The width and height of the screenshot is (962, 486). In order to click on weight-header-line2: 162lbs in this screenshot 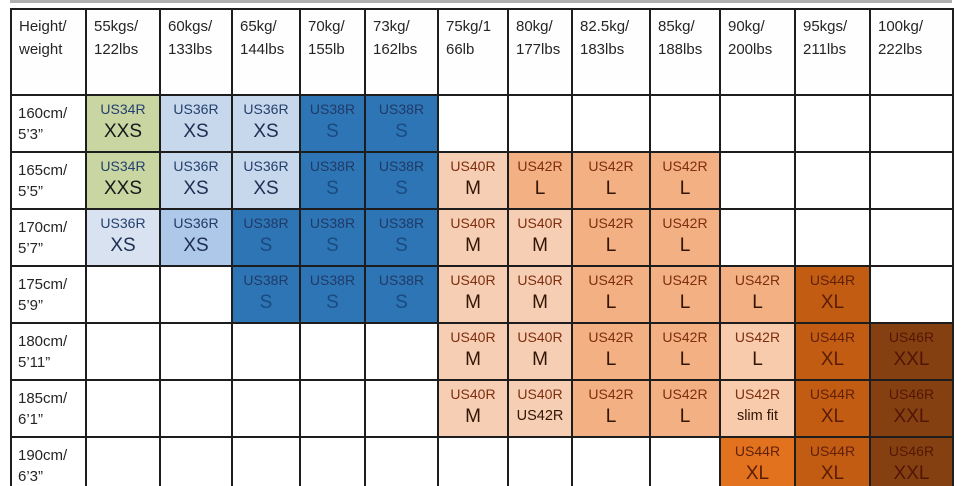, I will do `click(395, 49)`.